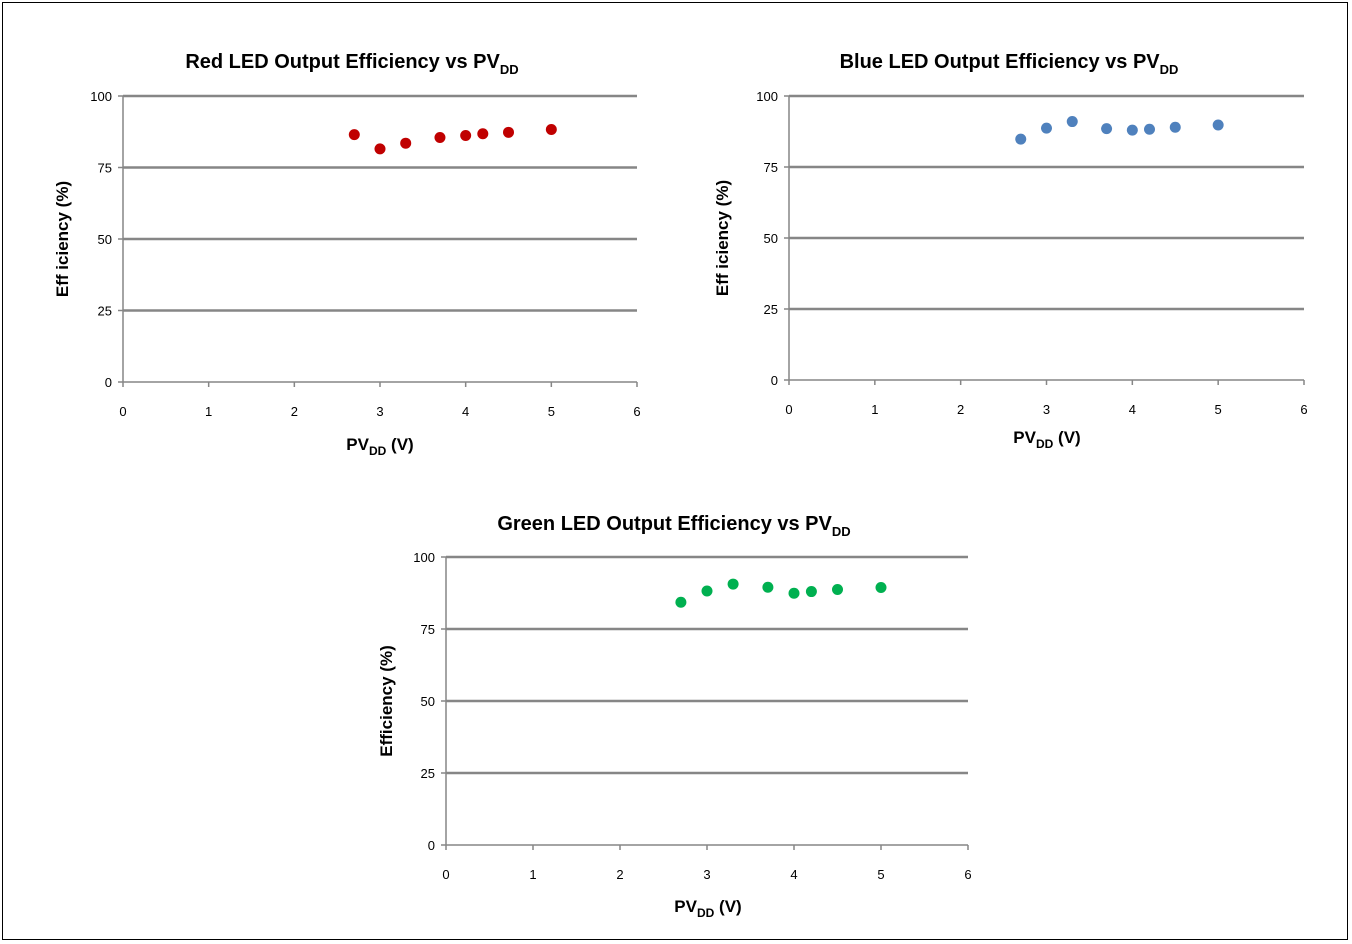  What do you see at coordinates (636, 411) in the screenshot?
I see `chart-red-xtick-label: 6` at bounding box center [636, 411].